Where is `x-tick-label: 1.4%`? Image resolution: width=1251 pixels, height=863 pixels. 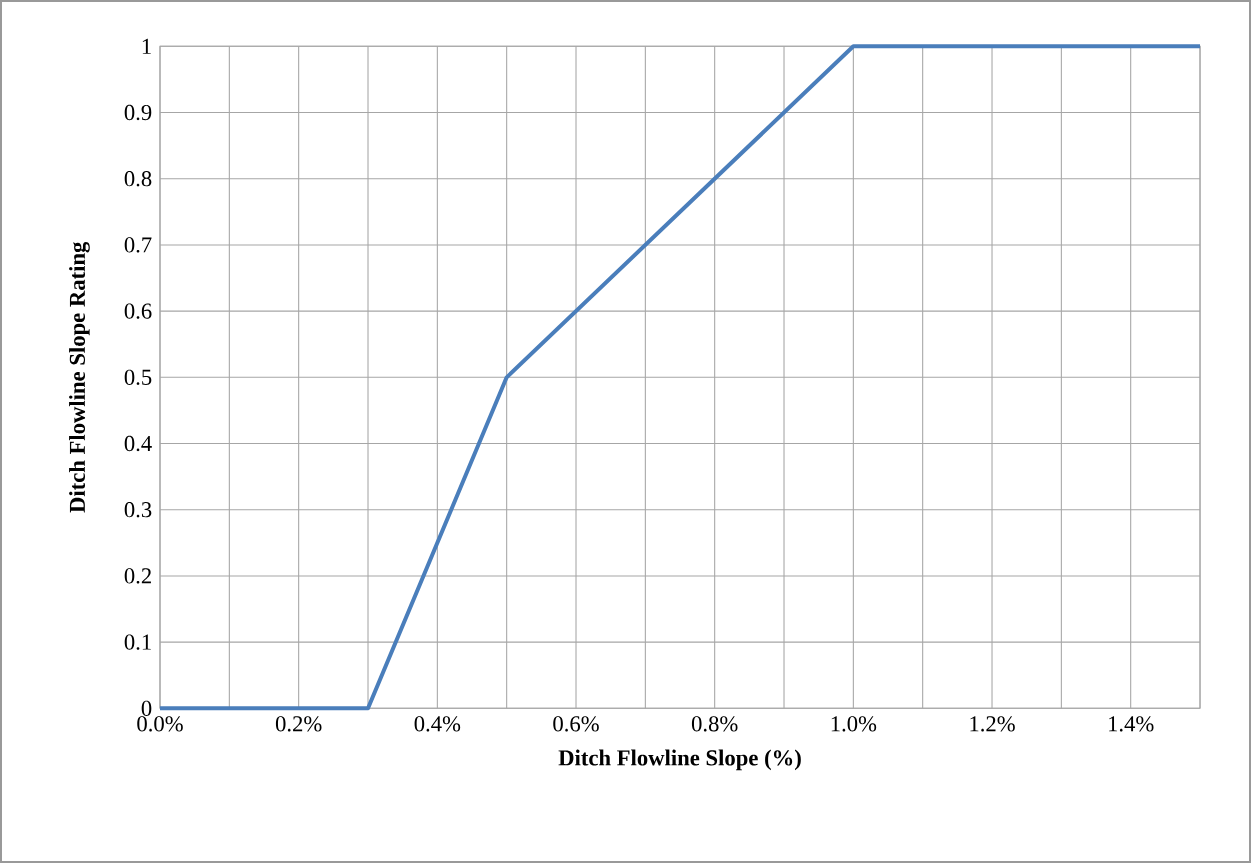 x-tick-label: 1.4% is located at coordinates (1131, 724).